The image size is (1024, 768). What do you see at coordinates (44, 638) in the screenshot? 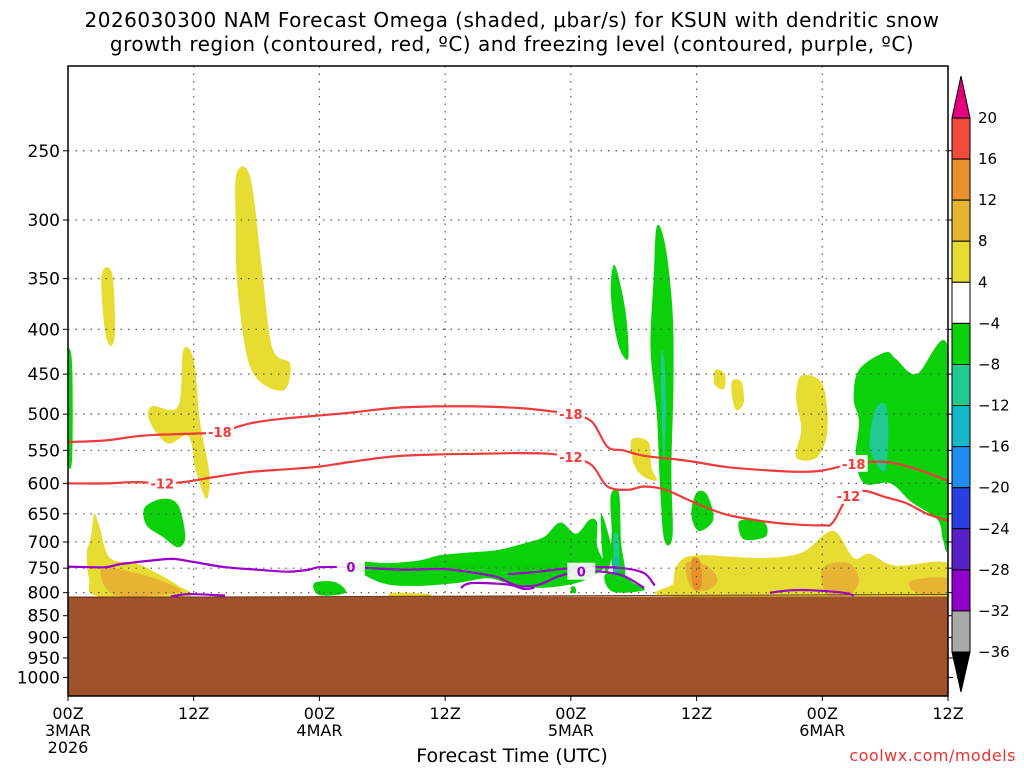
I see `y-tick-label-900: 900` at bounding box center [44, 638].